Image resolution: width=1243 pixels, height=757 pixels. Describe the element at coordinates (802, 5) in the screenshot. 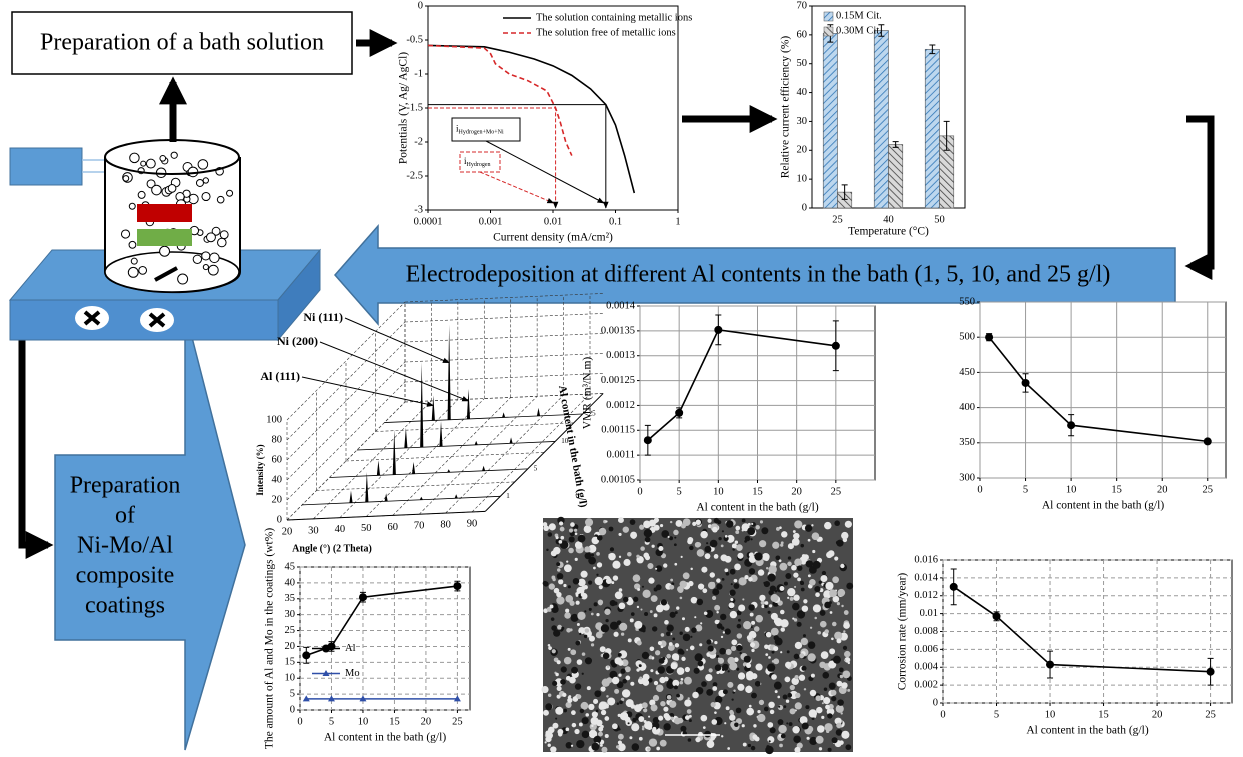

I see `y-tick-label: 70` at that location.